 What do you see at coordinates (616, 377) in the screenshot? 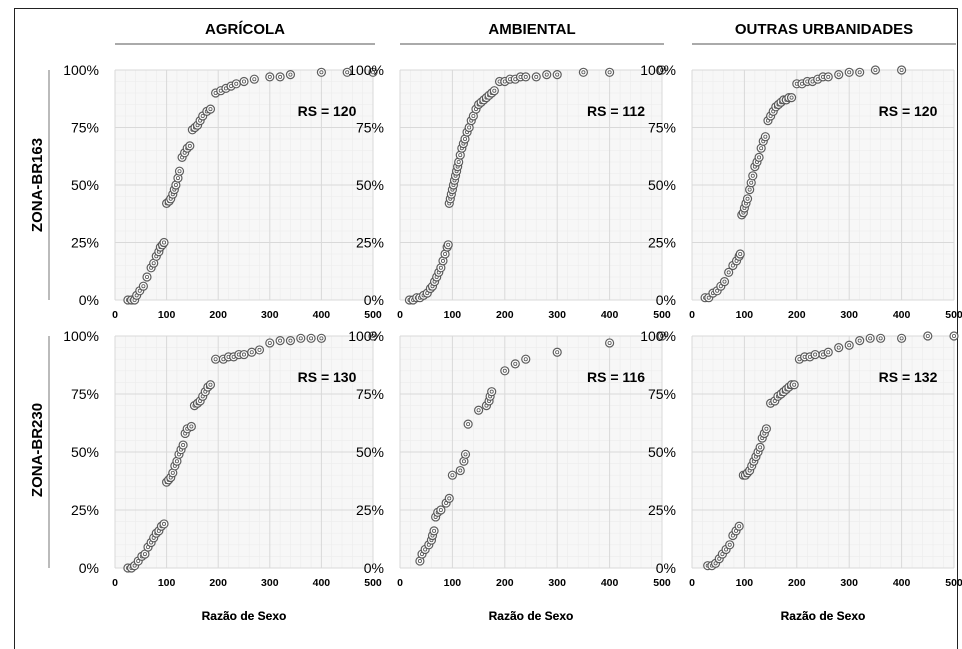
I see `rs-annotation: RS = 116` at bounding box center [616, 377].